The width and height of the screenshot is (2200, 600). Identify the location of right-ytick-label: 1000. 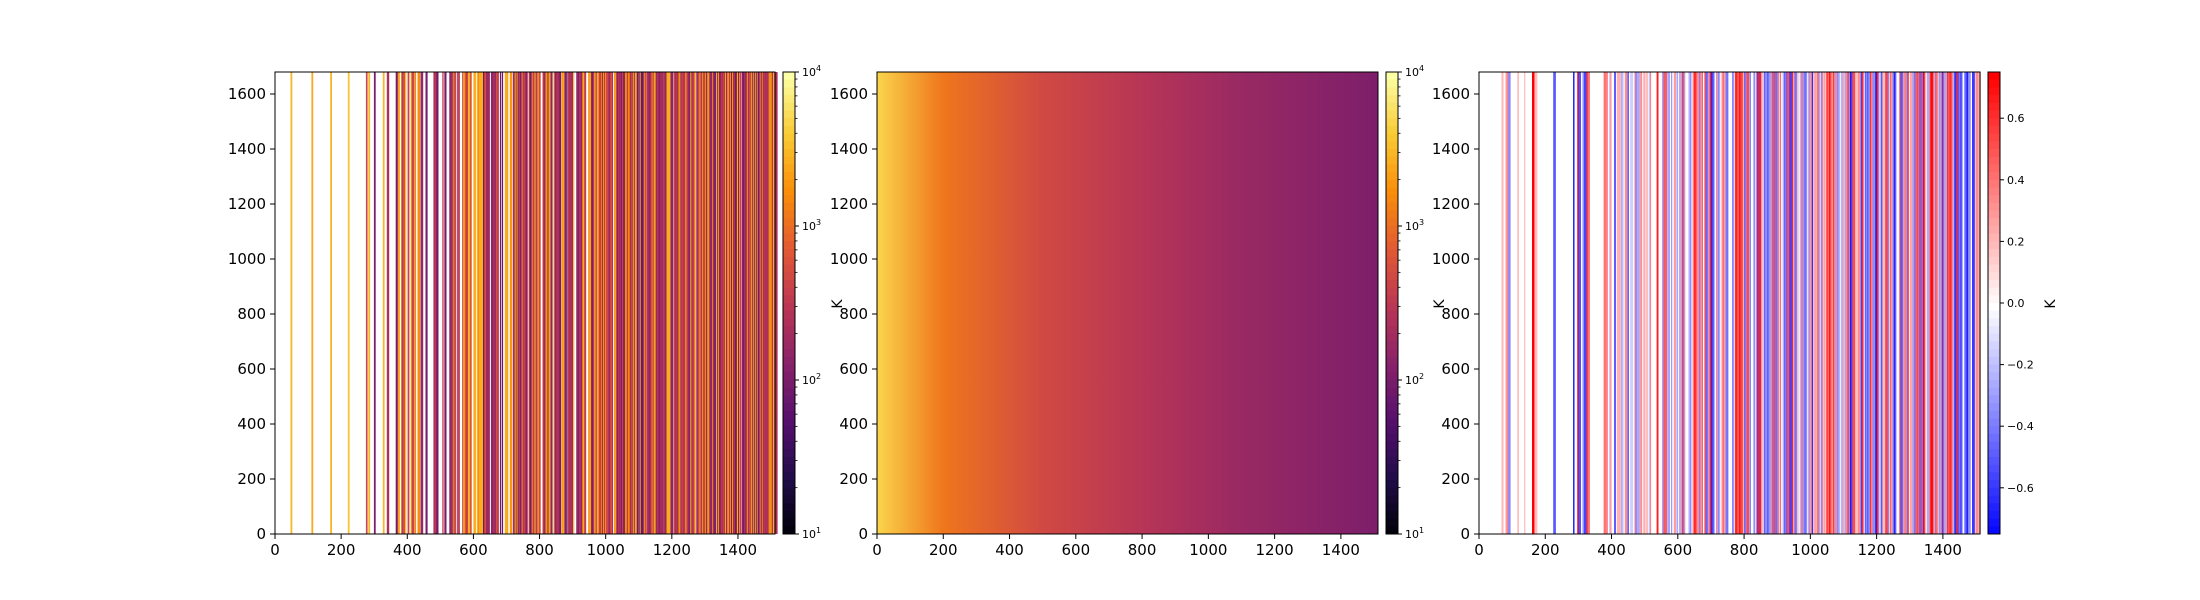
(1451, 259).